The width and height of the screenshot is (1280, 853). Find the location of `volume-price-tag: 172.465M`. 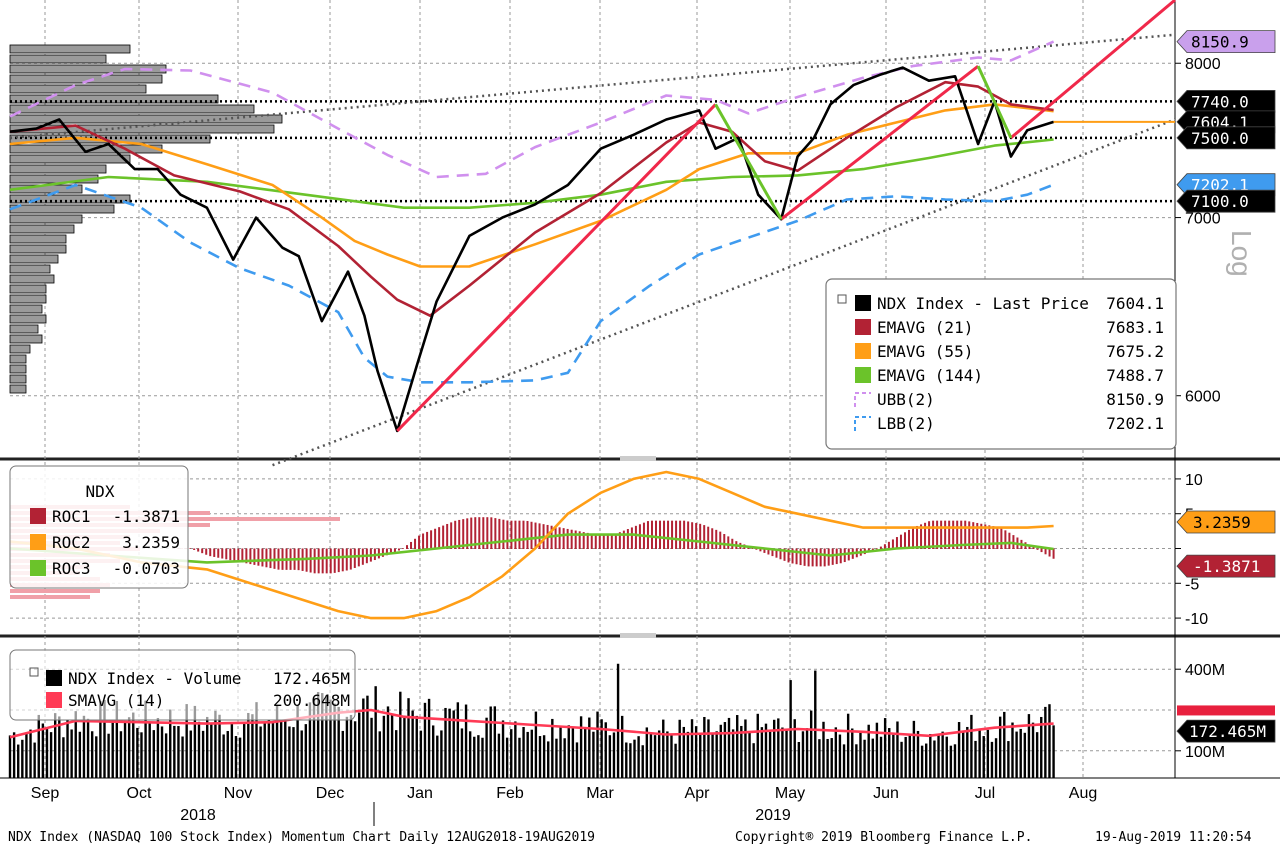

volume-price-tag: 172.465M is located at coordinates (1226, 731).